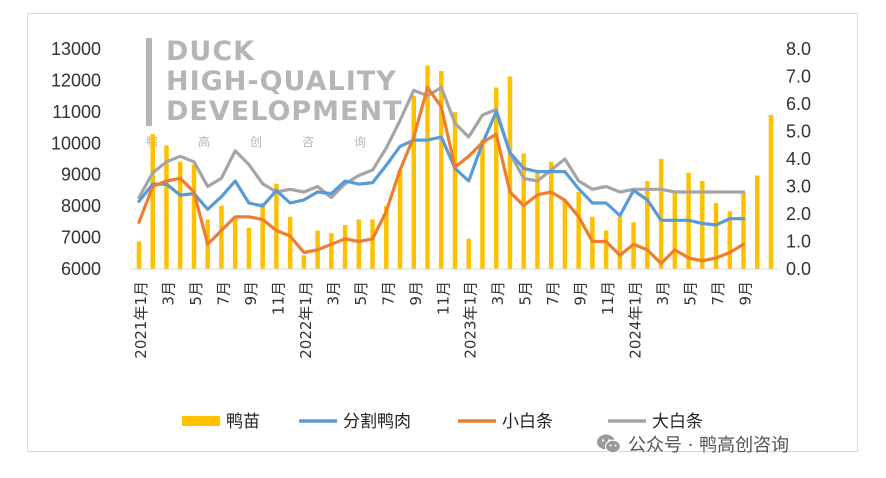  I want to click on y-right-tick-label: 1.0, so click(798, 242).